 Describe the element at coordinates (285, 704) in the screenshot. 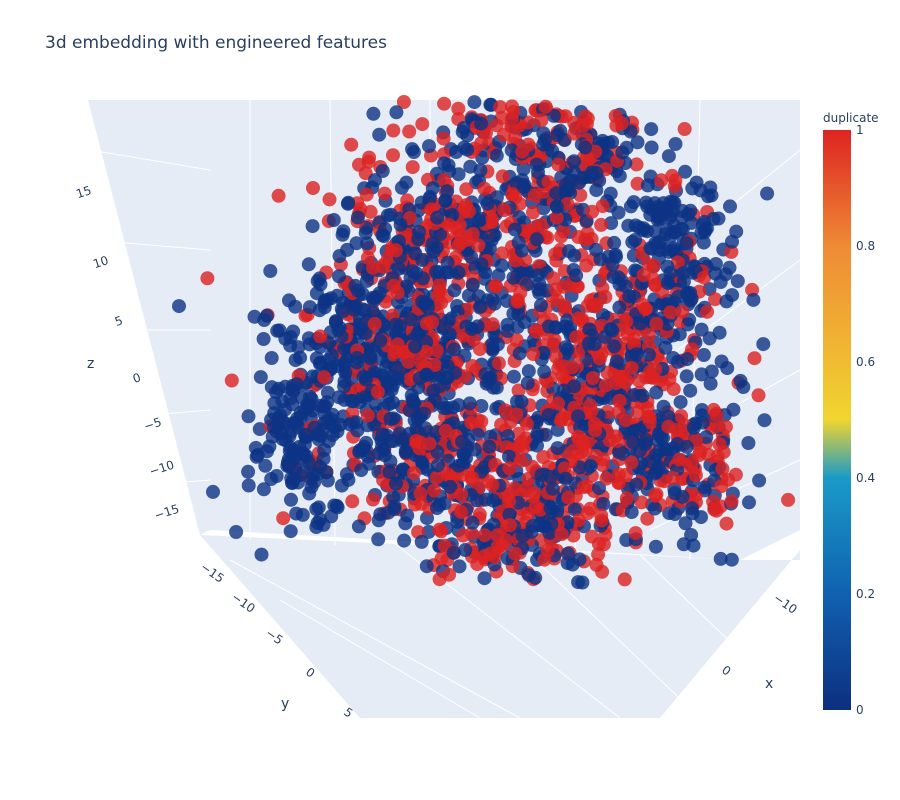

I see `y-axis-title: y` at that location.